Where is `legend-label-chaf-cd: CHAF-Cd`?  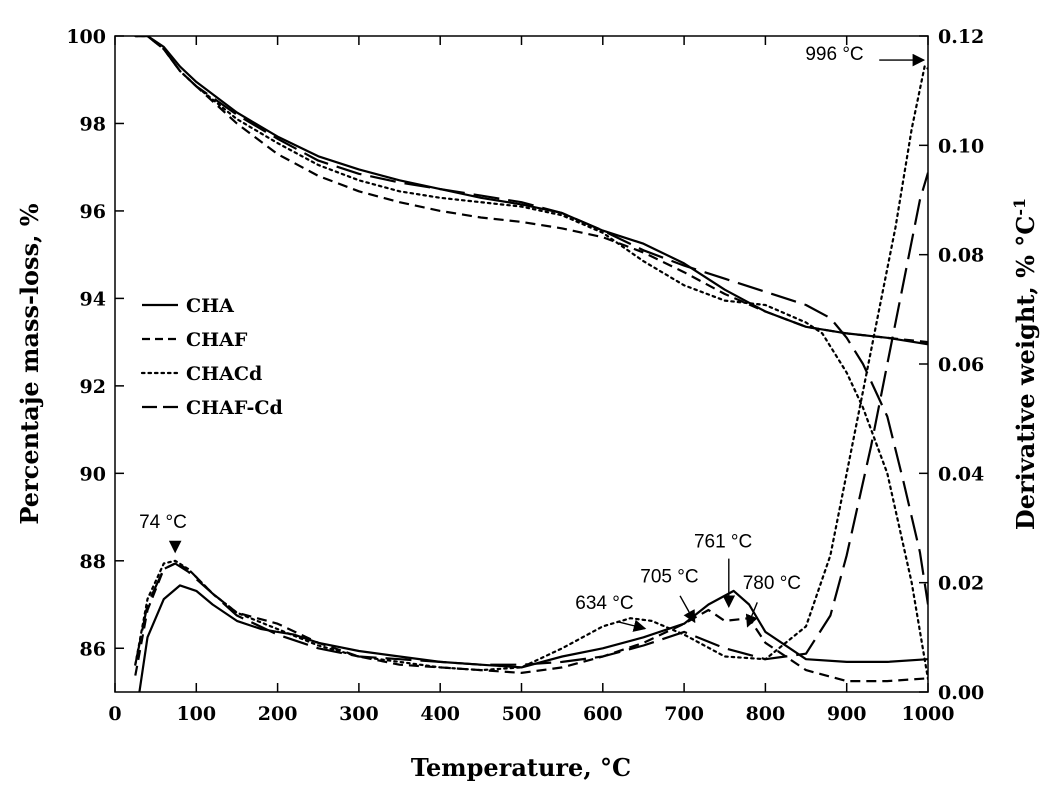
legend-label-chaf-cd: CHAF-Cd is located at coordinates (234, 408).